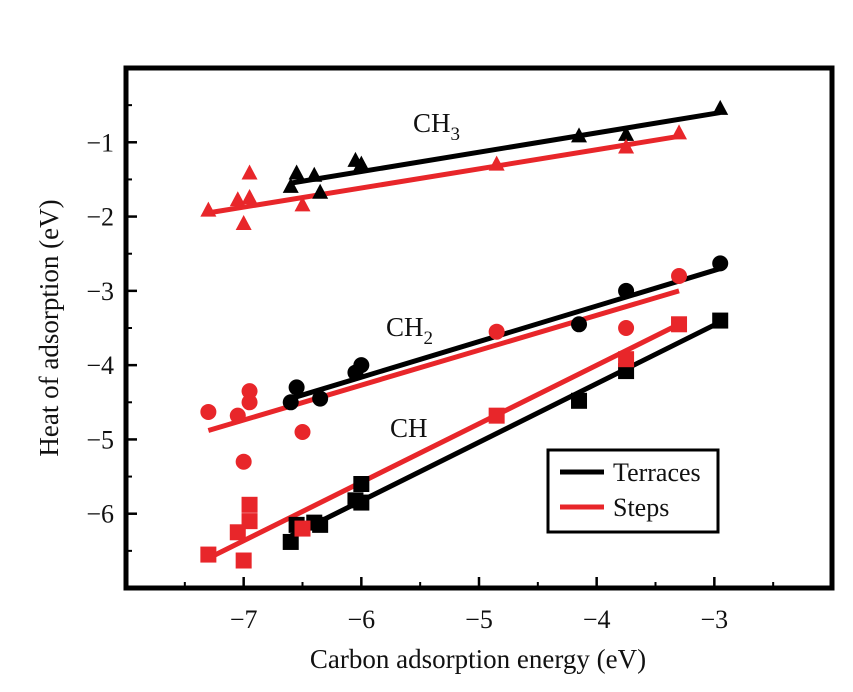 This screenshot has width=853, height=692. Describe the element at coordinates (479, 619) in the screenshot. I see `x-tick-label: −5` at that location.